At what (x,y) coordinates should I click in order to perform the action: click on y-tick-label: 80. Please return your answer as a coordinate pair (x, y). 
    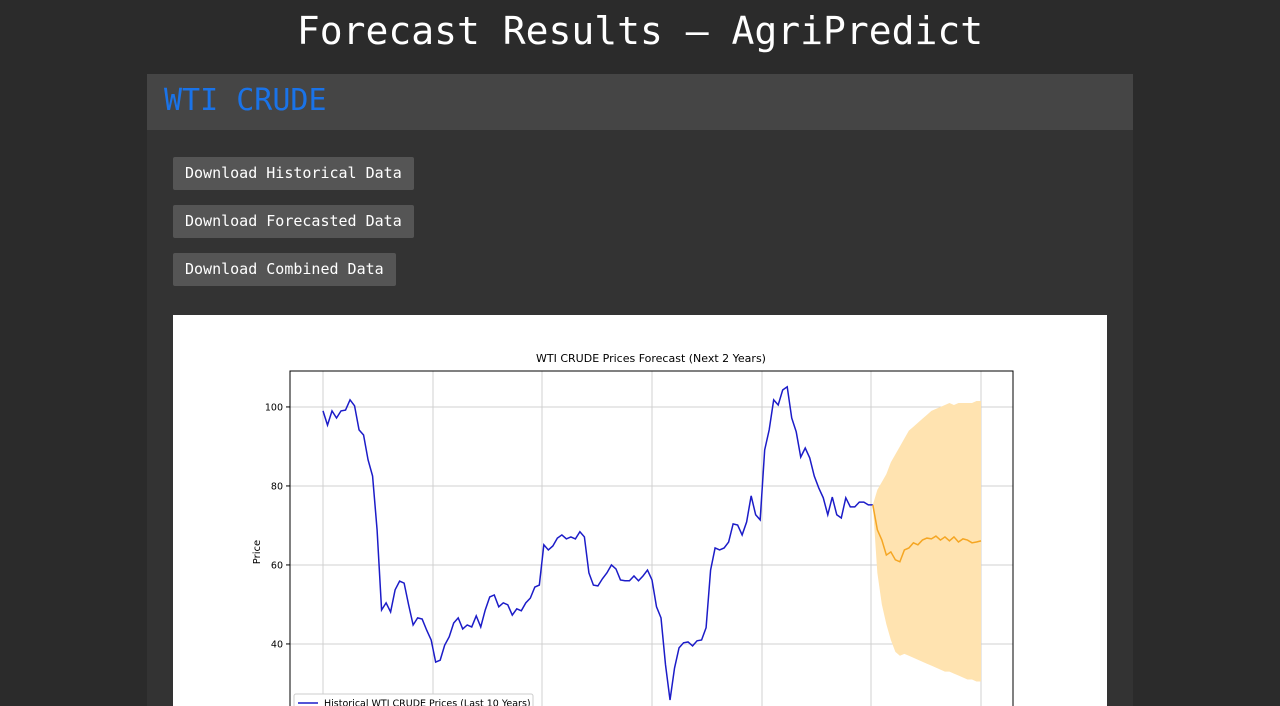
    Looking at the image, I should click on (277, 486).